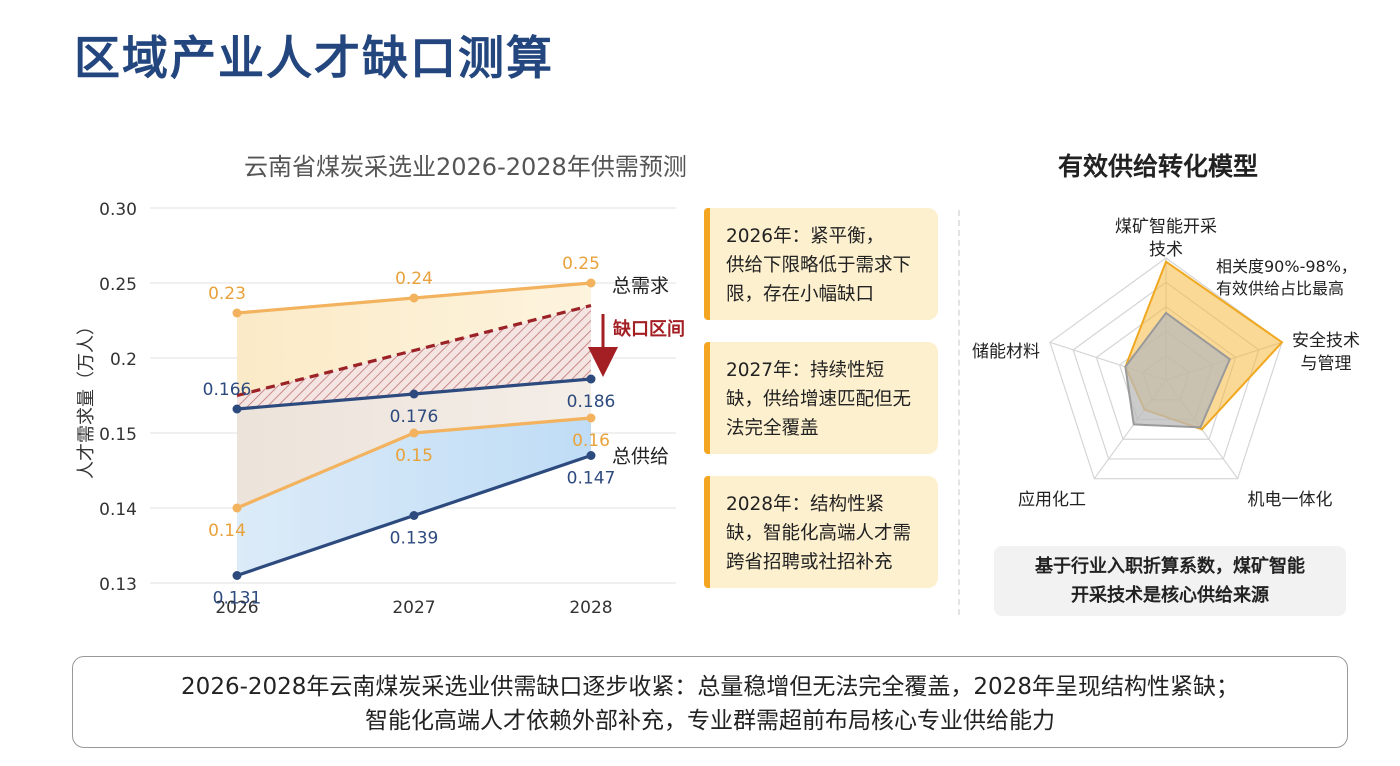  I want to click on summary-line2: 智能化高端人才依赖外部补充，专业群需超前布局核心专业供给能力, so click(710, 721).